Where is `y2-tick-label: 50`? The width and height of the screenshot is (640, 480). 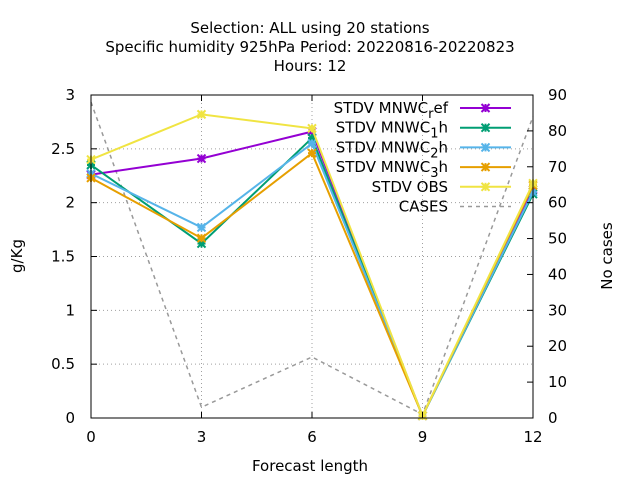 y2-tick-label: 50 is located at coordinates (557, 239).